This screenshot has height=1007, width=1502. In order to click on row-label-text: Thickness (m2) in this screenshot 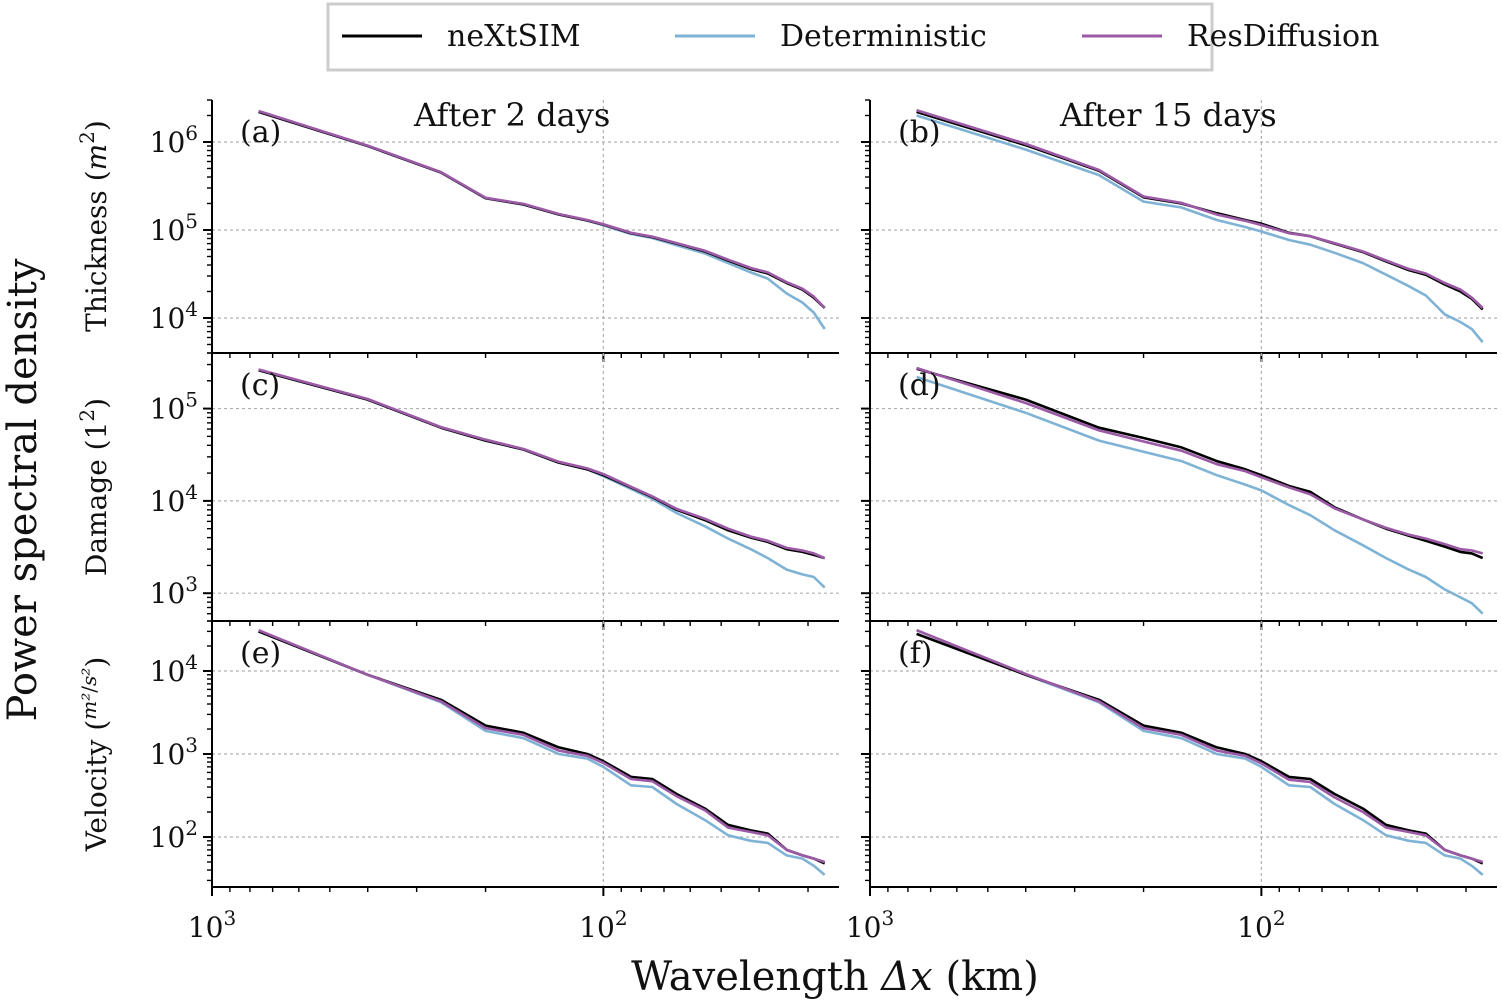, I will do `click(94, 226)`.